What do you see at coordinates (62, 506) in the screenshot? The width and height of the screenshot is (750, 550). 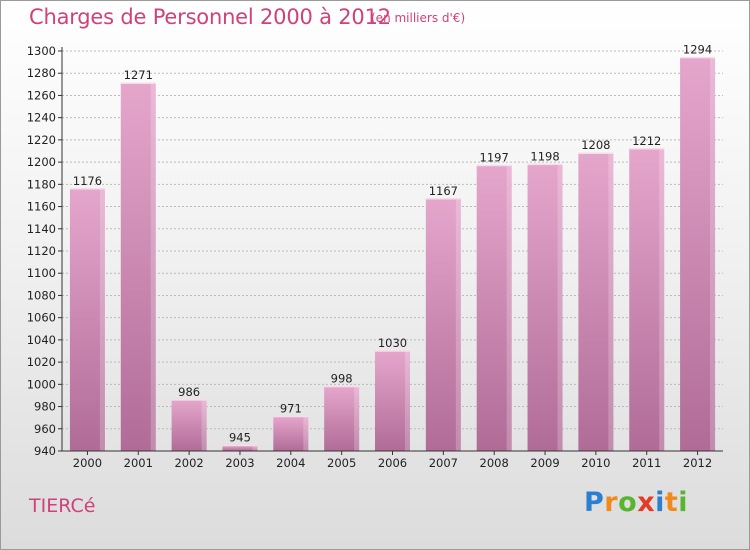 I see `commune-name: TIERCé` at bounding box center [62, 506].